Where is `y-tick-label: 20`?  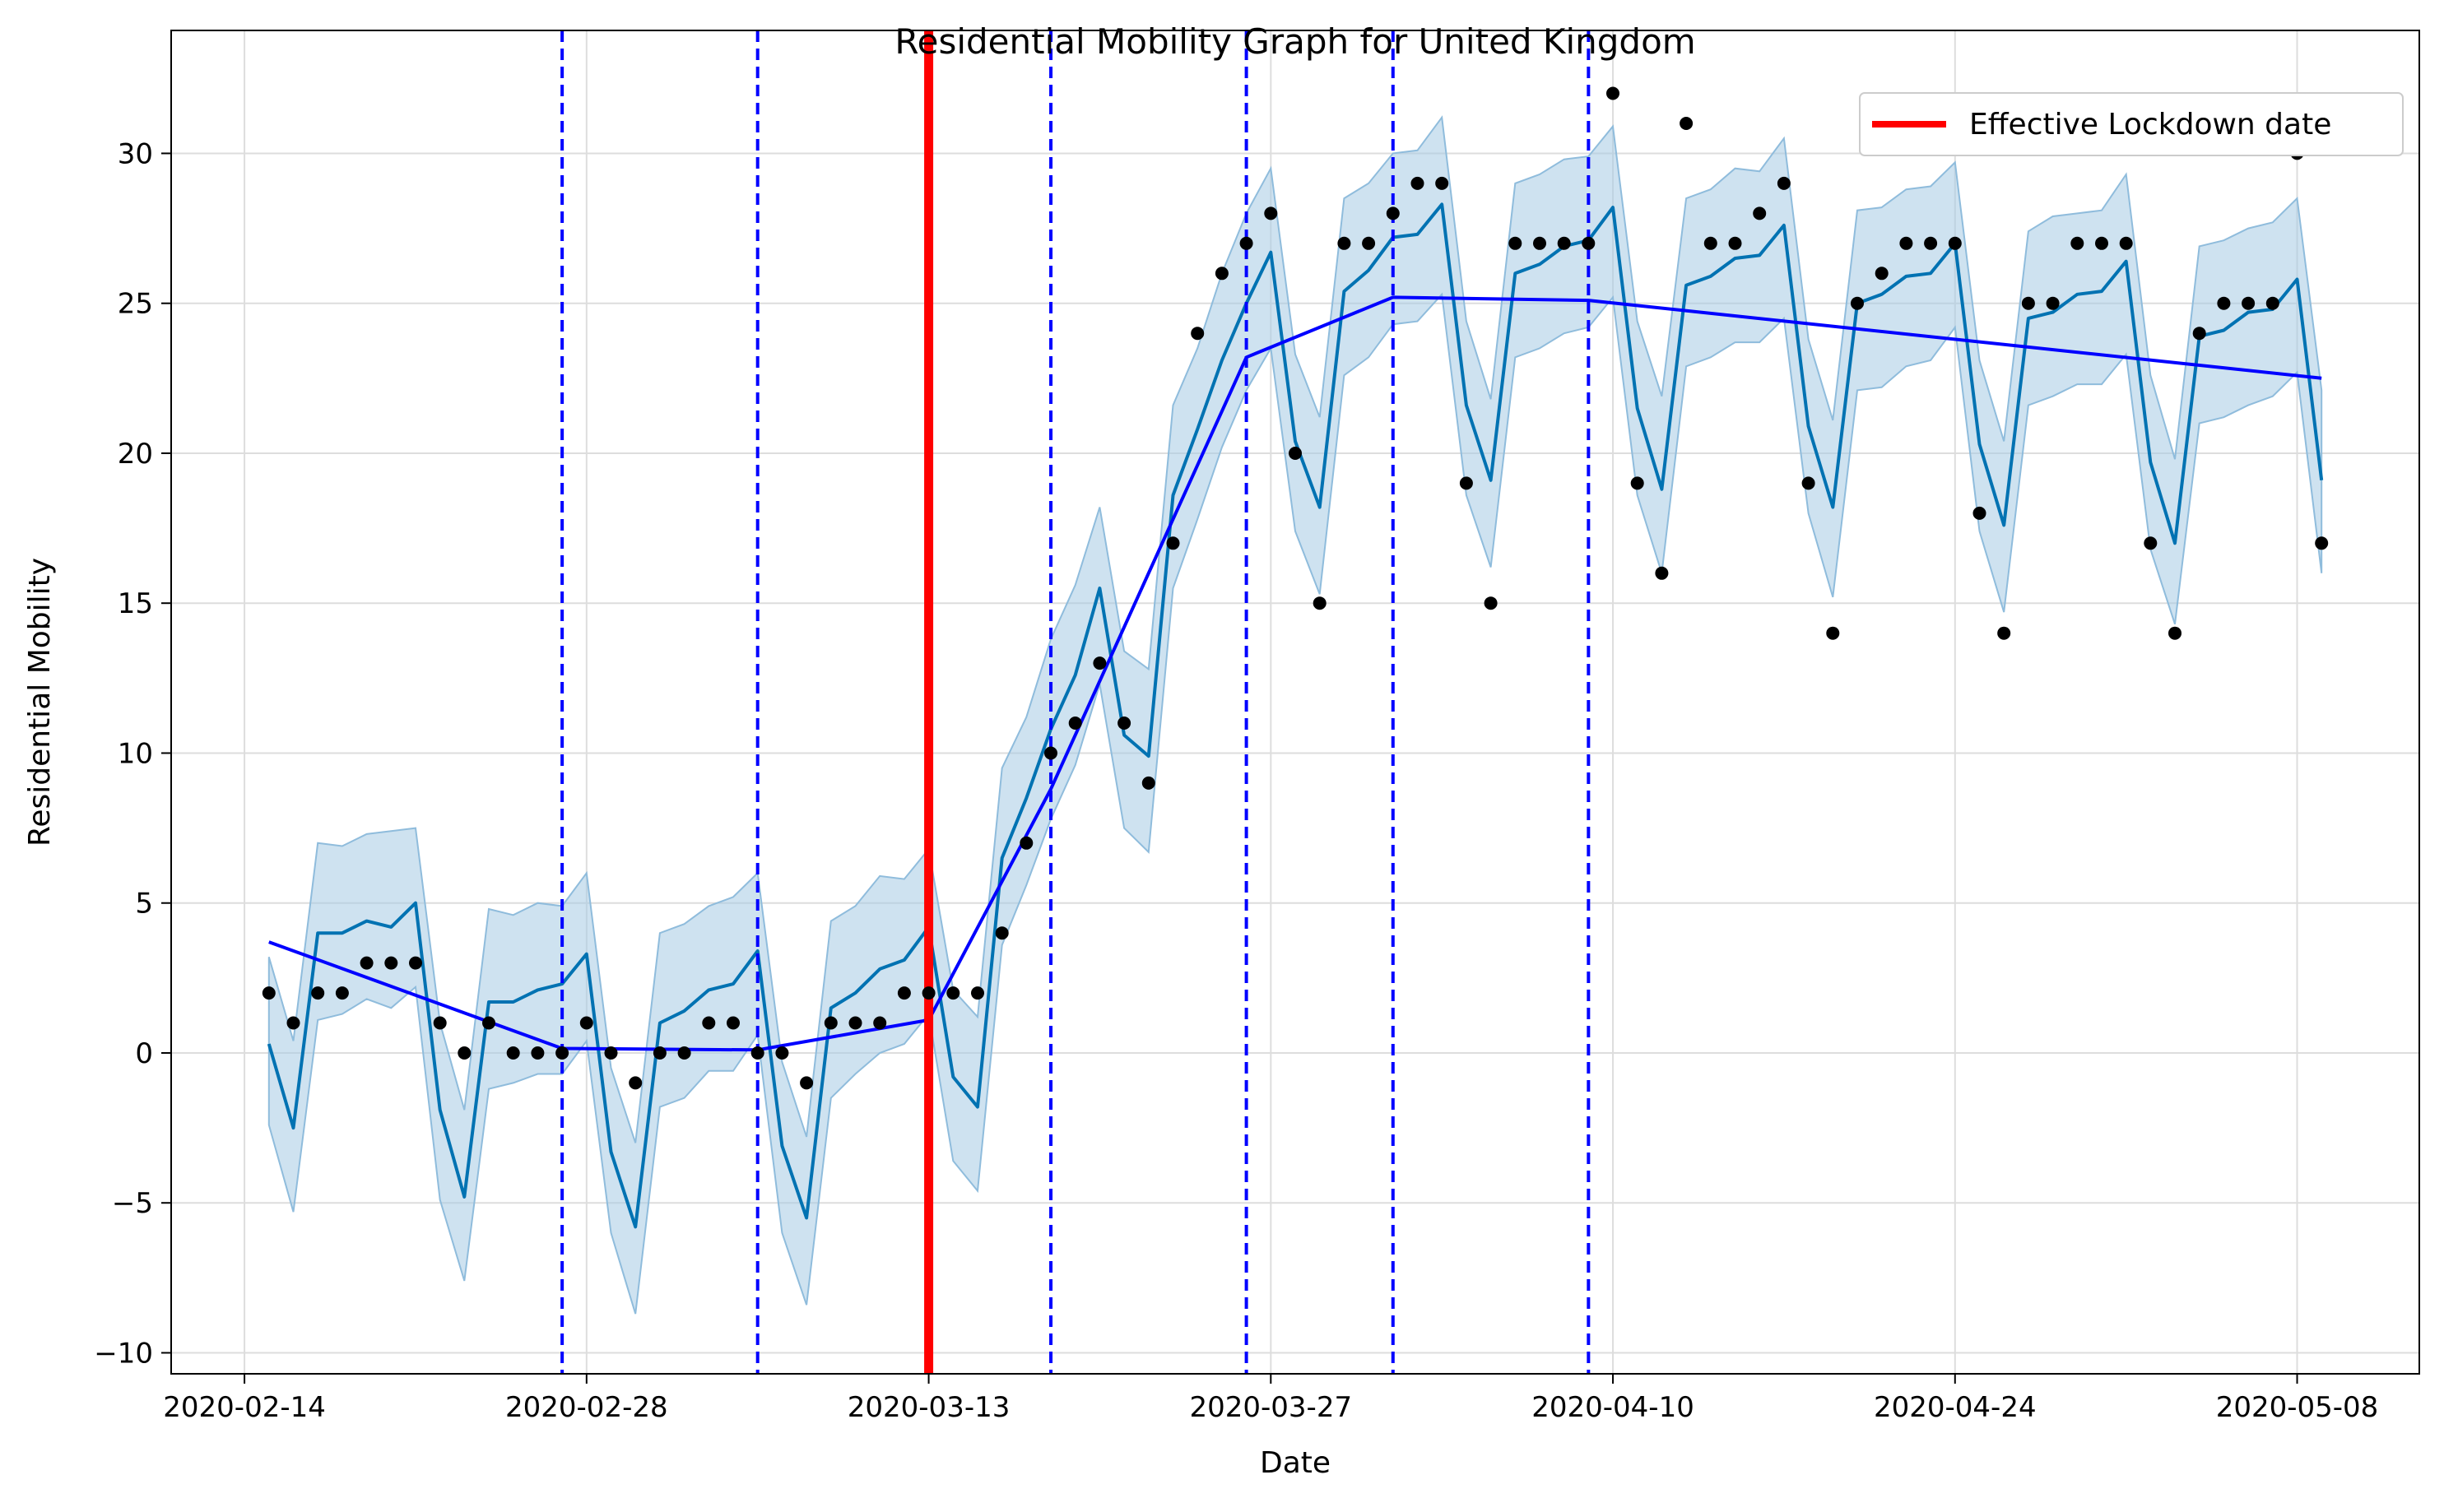
y-tick-label: 20 is located at coordinates (135, 454).